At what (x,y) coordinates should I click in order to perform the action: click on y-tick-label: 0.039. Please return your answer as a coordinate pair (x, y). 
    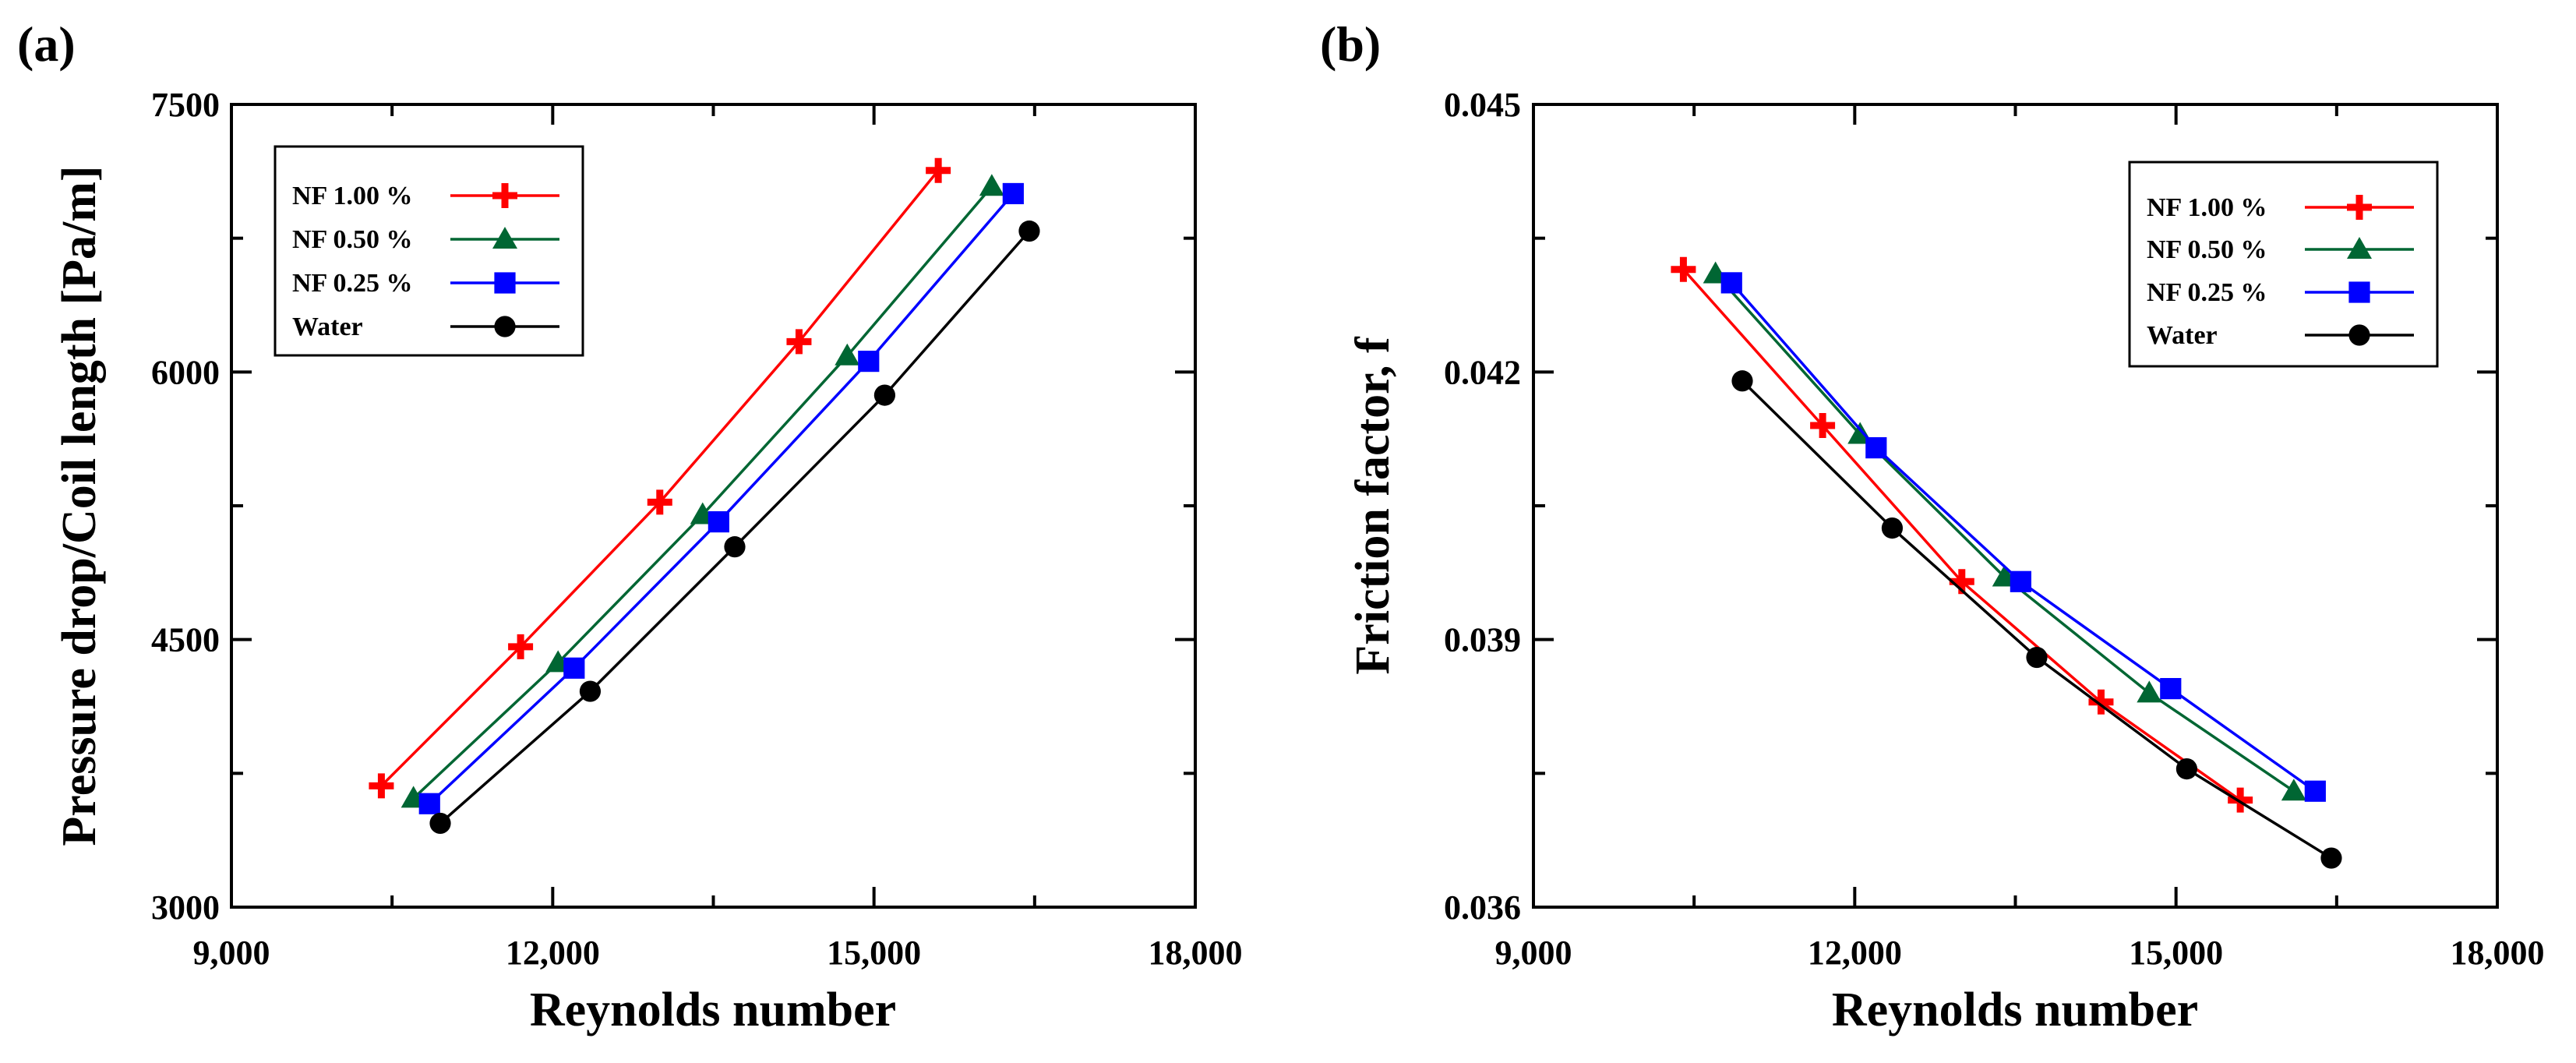
    Looking at the image, I should click on (1482, 640).